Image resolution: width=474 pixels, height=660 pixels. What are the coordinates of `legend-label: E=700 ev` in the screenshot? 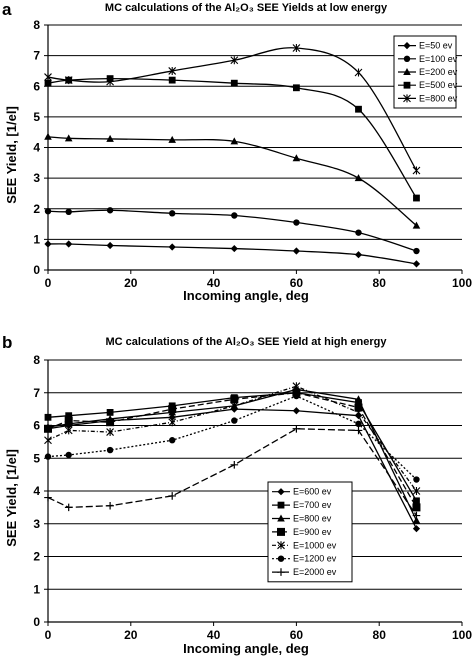 It's located at (312, 505).